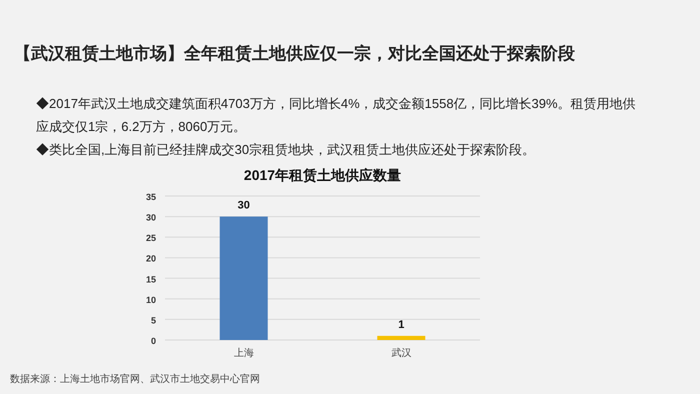 Image resolution: width=700 pixels, height=394 pixels. I want to click on y-tick-label: 15, so click(151, 279).